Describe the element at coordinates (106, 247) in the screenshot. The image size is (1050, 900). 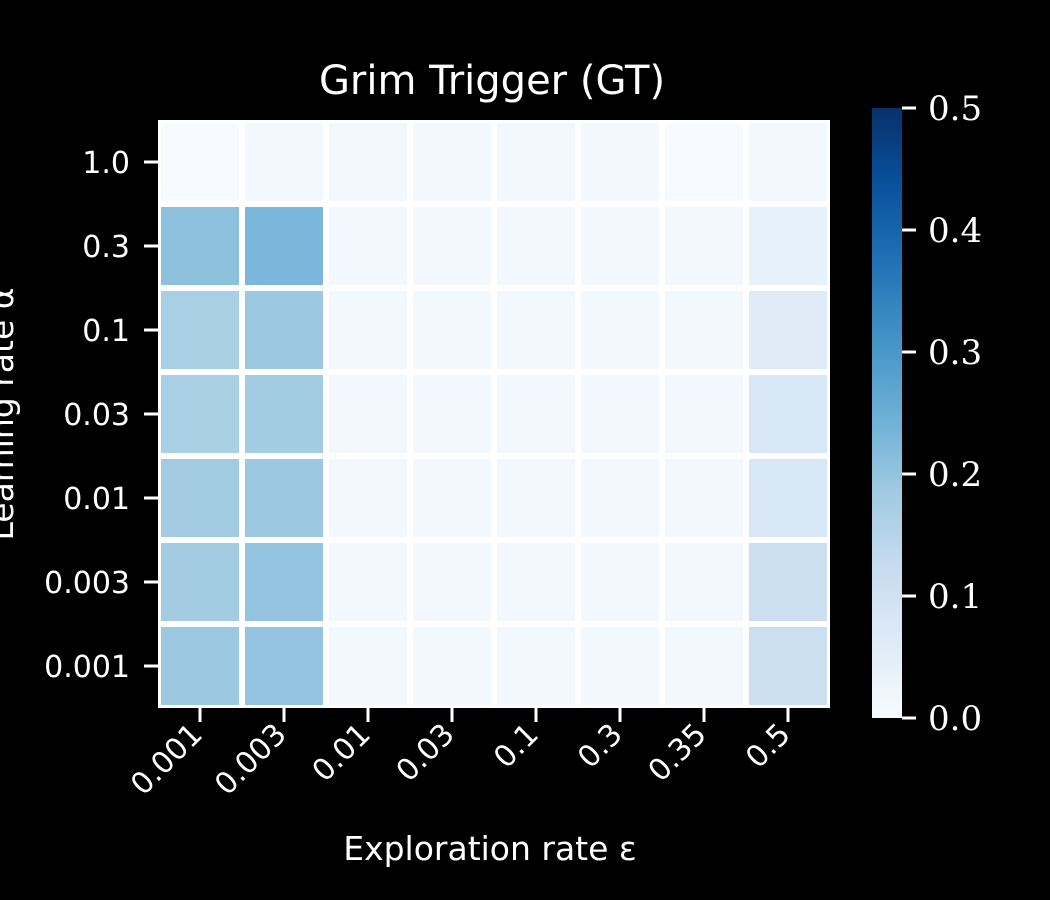
I see `y-tick-label: 0.3` at that location.